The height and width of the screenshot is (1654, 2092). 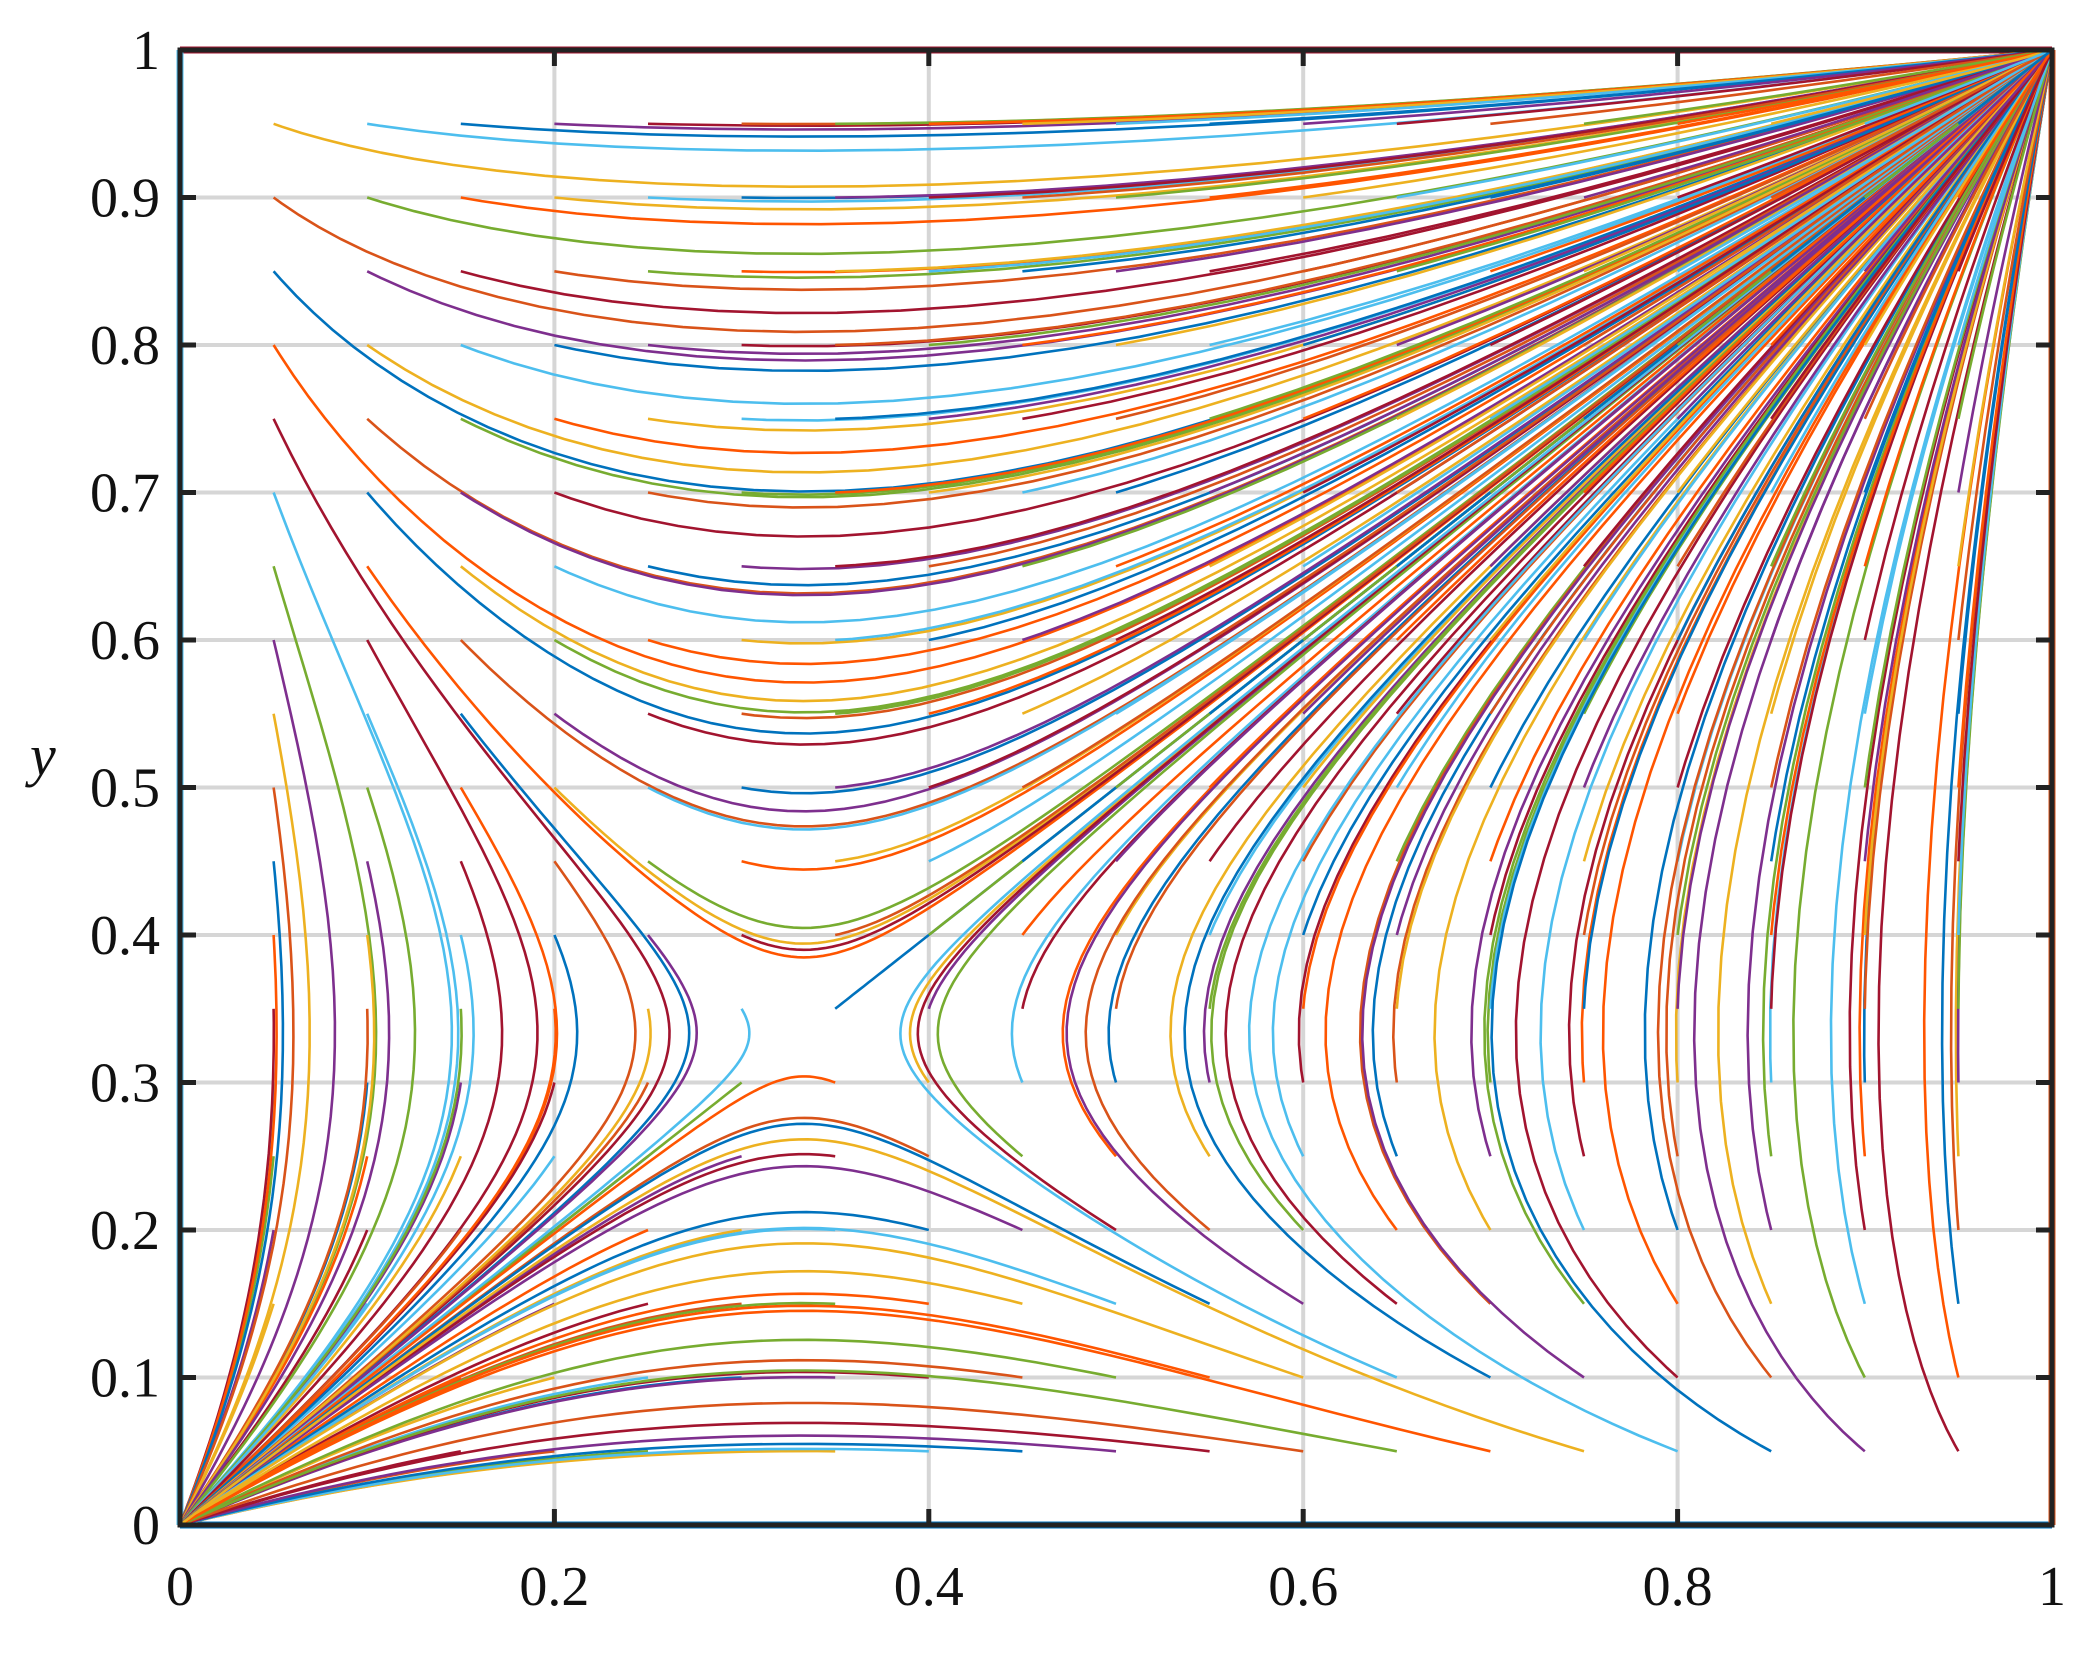 I want to click on y-tick-label-5: 0.5, so click(x=125, y=789).